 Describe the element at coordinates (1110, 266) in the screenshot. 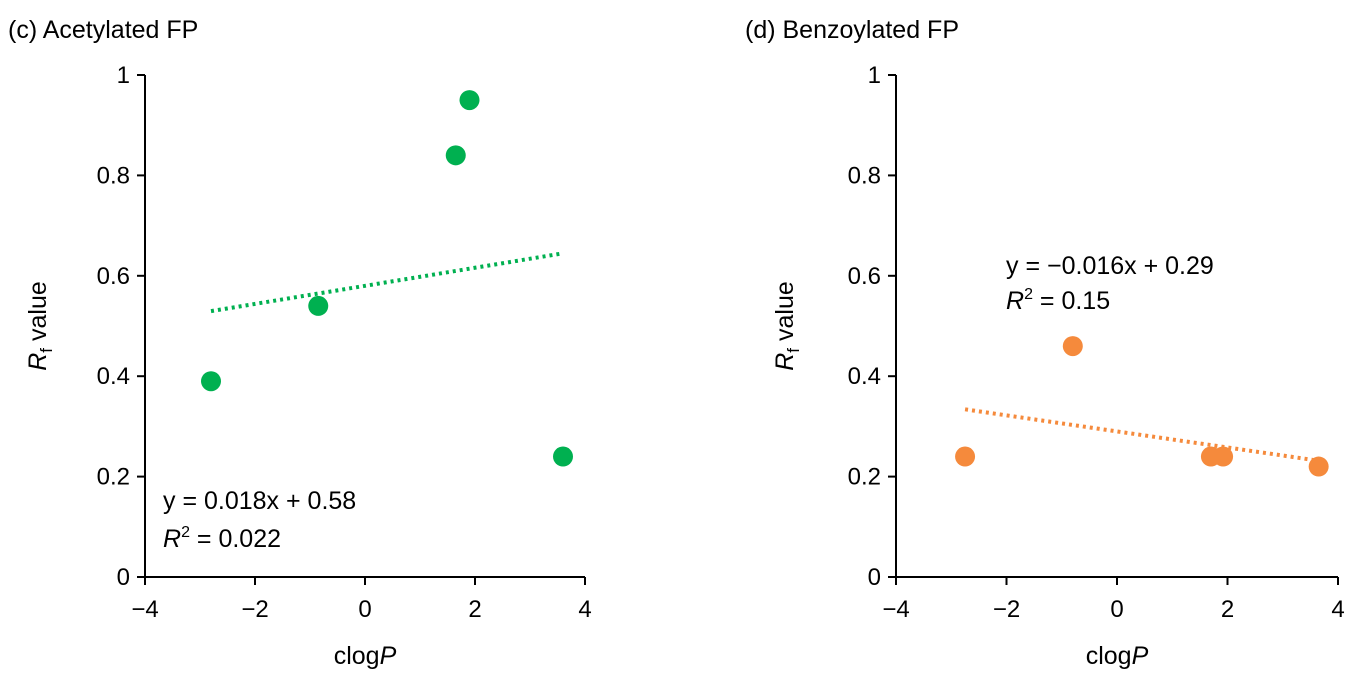

I see `trend-equation: y = −0.016x + 0.29` at that location.